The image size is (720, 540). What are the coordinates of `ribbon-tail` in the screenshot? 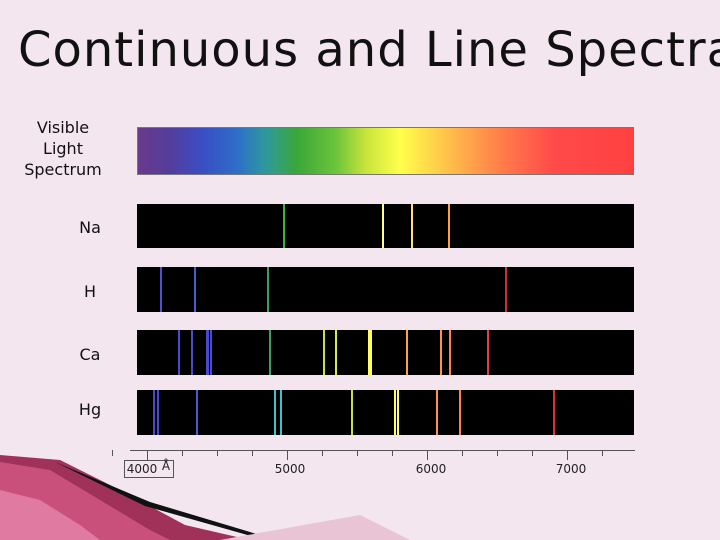 It's located at (315, 527).